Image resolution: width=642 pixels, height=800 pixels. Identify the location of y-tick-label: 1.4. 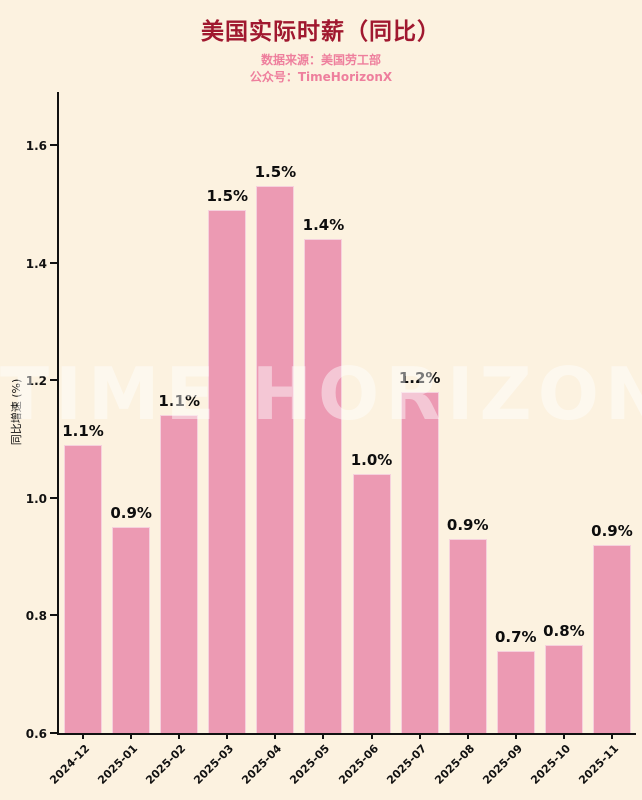
(36, 263).